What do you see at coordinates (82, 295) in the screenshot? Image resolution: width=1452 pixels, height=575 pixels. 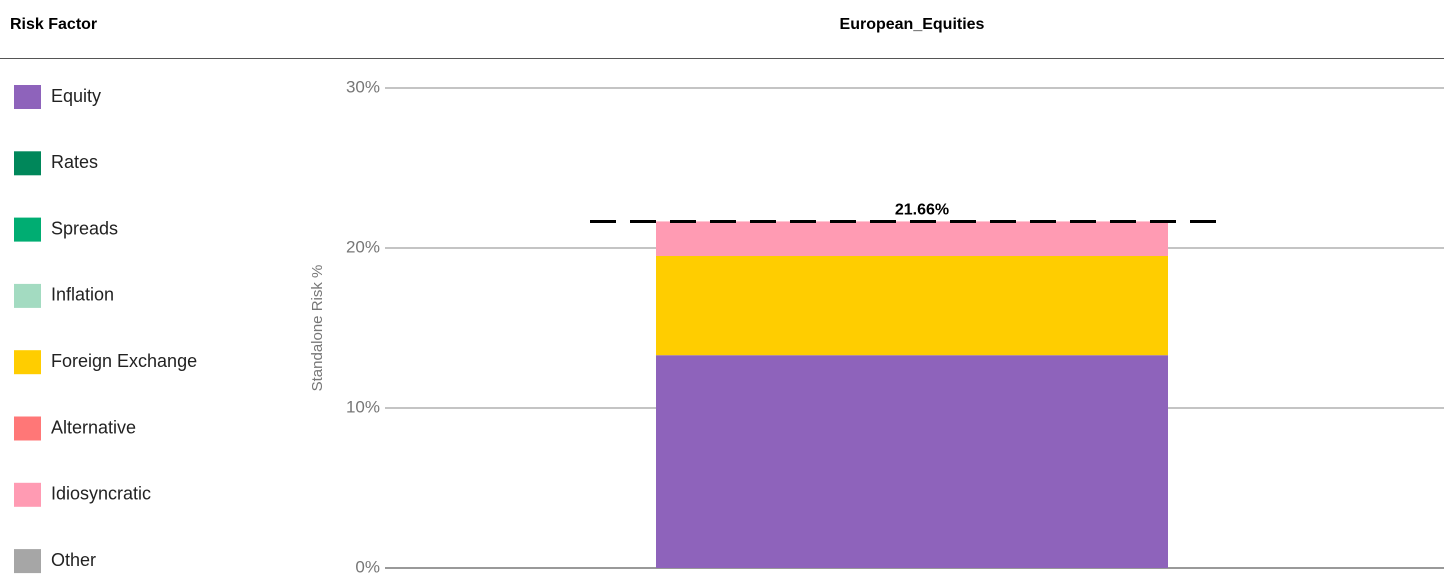 I see `legend-label: Inflation` at bounding box center [82, 295].